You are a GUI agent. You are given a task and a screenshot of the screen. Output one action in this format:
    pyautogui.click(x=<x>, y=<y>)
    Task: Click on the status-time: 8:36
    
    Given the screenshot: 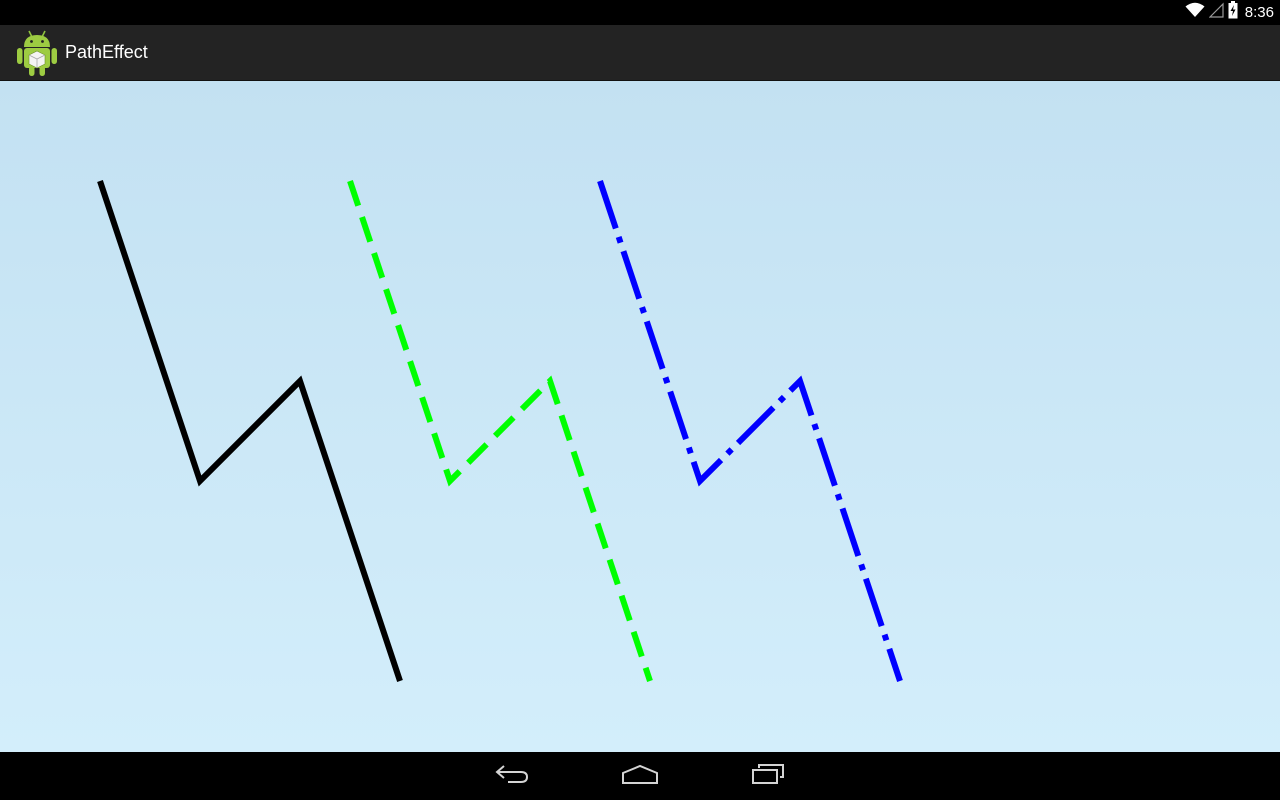 What is the action you would take?
    pyautogui.click(x=1259, y=12)
    